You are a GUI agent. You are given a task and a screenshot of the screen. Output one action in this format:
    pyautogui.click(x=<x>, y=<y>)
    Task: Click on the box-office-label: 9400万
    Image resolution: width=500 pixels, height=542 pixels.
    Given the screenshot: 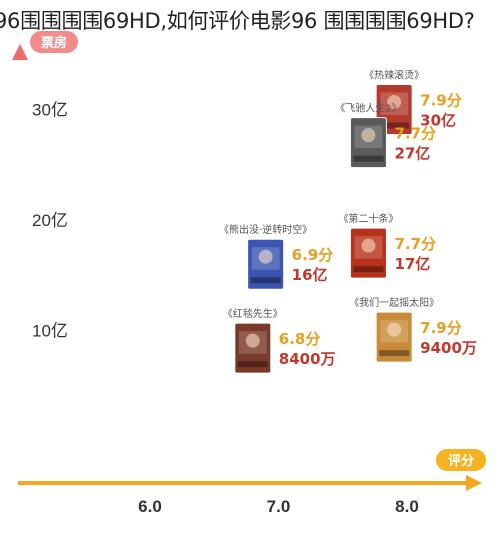 What is the action you would take?
    pyautogui.click(x=448, y=348)
    